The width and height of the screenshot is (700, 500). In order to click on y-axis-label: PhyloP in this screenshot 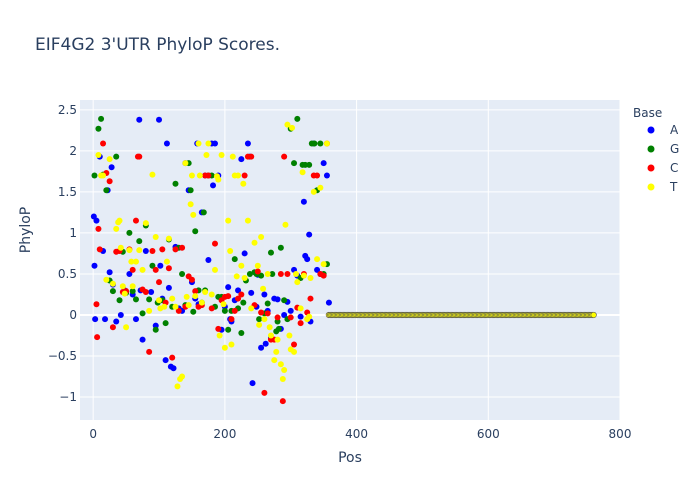, I will do `click(26, 230)`.